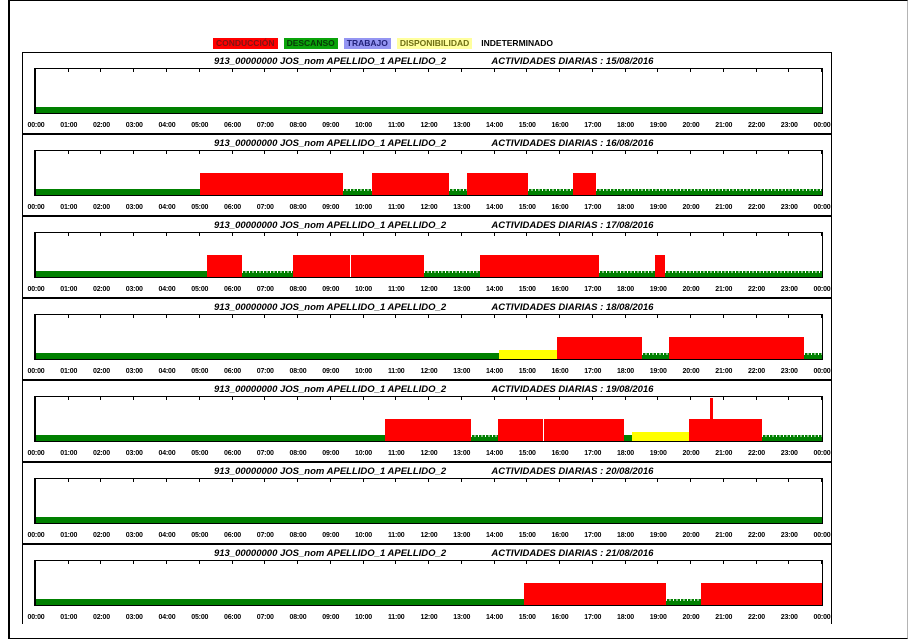 This screenshot has height=639, width=909. What do you see at coordinates (298, 617) in the screenshot?
I see `hour-label: 08:00` at bounding box center [298, 617].